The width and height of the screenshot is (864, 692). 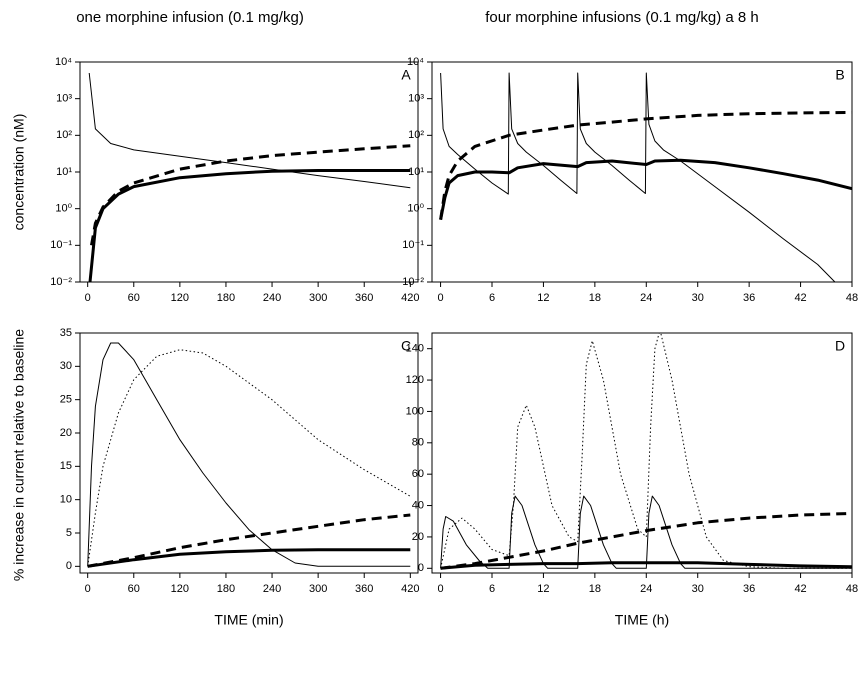 I want to click on column-title: one morphine infusion (0.1 mg/kg), so click(x=190, y=17).